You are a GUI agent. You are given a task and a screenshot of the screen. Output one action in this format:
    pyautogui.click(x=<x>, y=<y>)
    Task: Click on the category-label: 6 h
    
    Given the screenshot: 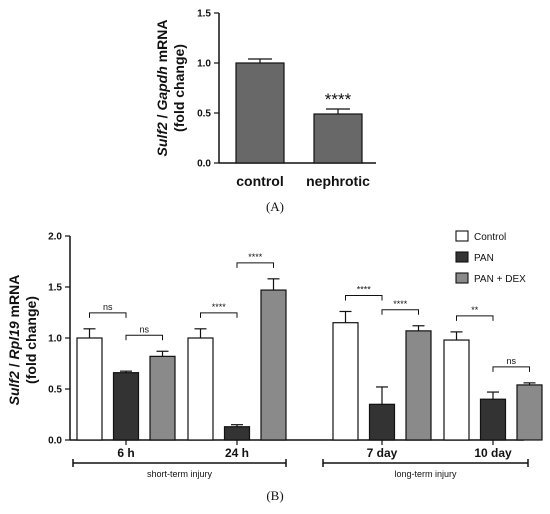 What is the action you would take?
    pyautogui.click(x=125, y=453)
    